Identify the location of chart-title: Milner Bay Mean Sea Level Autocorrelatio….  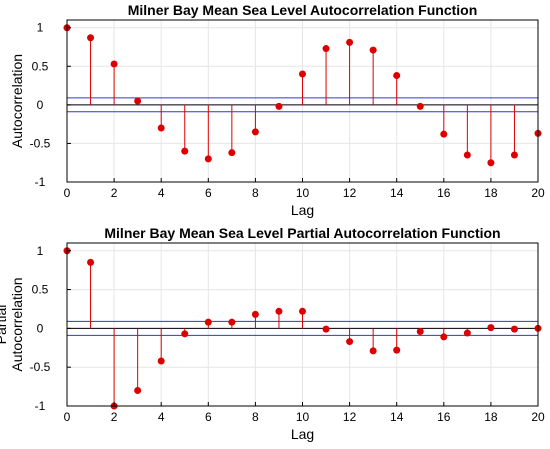
(303, 10).